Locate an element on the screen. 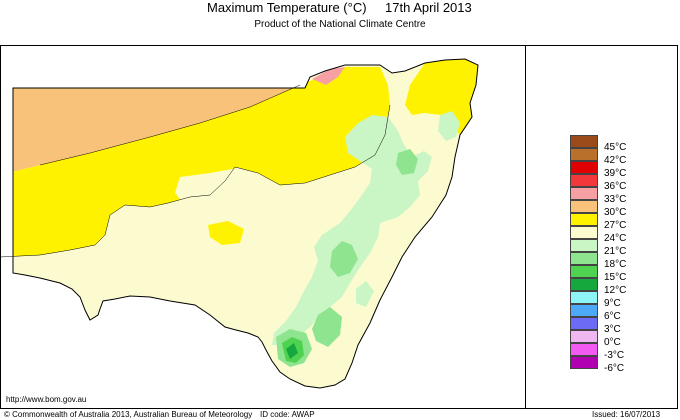 The height and width of the screenshot is (420, 680). legend-item: 36°C is located at coordinates (620, 183).